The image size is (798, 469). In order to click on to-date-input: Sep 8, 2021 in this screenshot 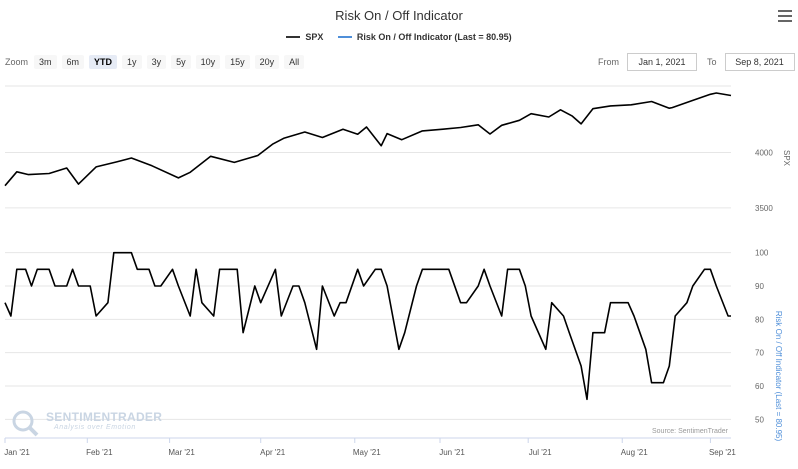, I will do `click(759, 62)`.